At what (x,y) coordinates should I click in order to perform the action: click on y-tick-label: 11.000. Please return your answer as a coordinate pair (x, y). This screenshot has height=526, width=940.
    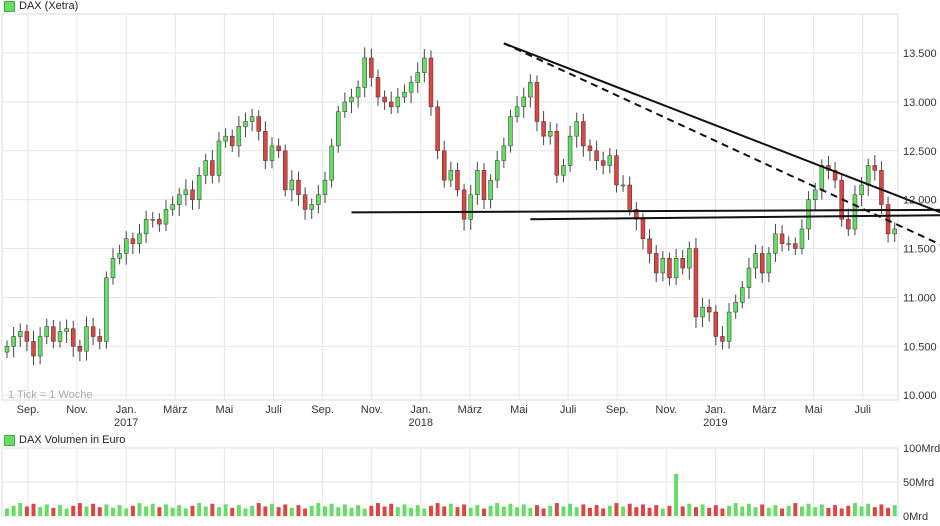
    Looking at the image, I should click on (919, 298).